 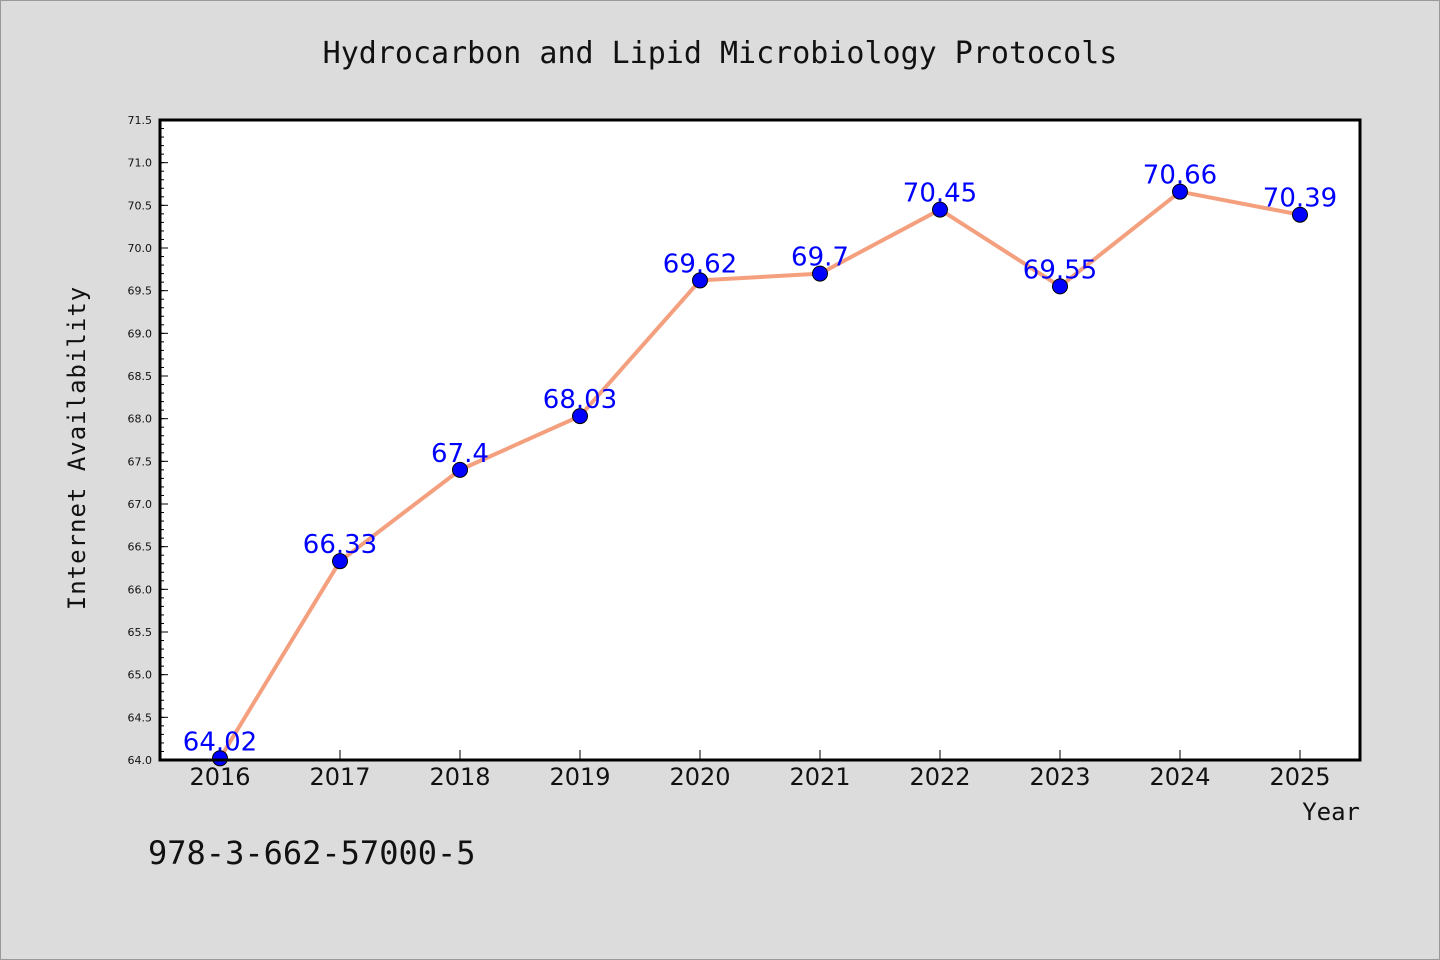 What do you see at coordinates (77, 448) in the screenshot?
I see `y-axis-label: Internet Availability` at bounding box center [77, 448].